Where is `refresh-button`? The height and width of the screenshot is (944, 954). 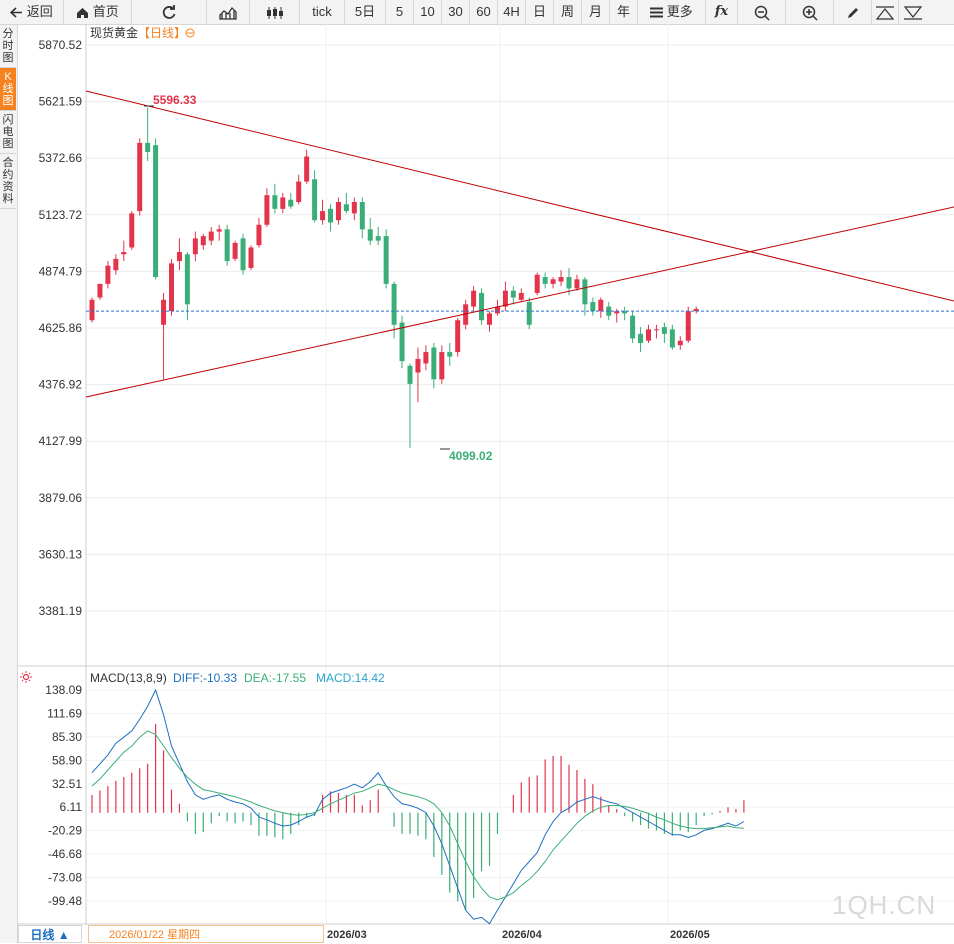
refresh-button is located at coordinates (169, 12).